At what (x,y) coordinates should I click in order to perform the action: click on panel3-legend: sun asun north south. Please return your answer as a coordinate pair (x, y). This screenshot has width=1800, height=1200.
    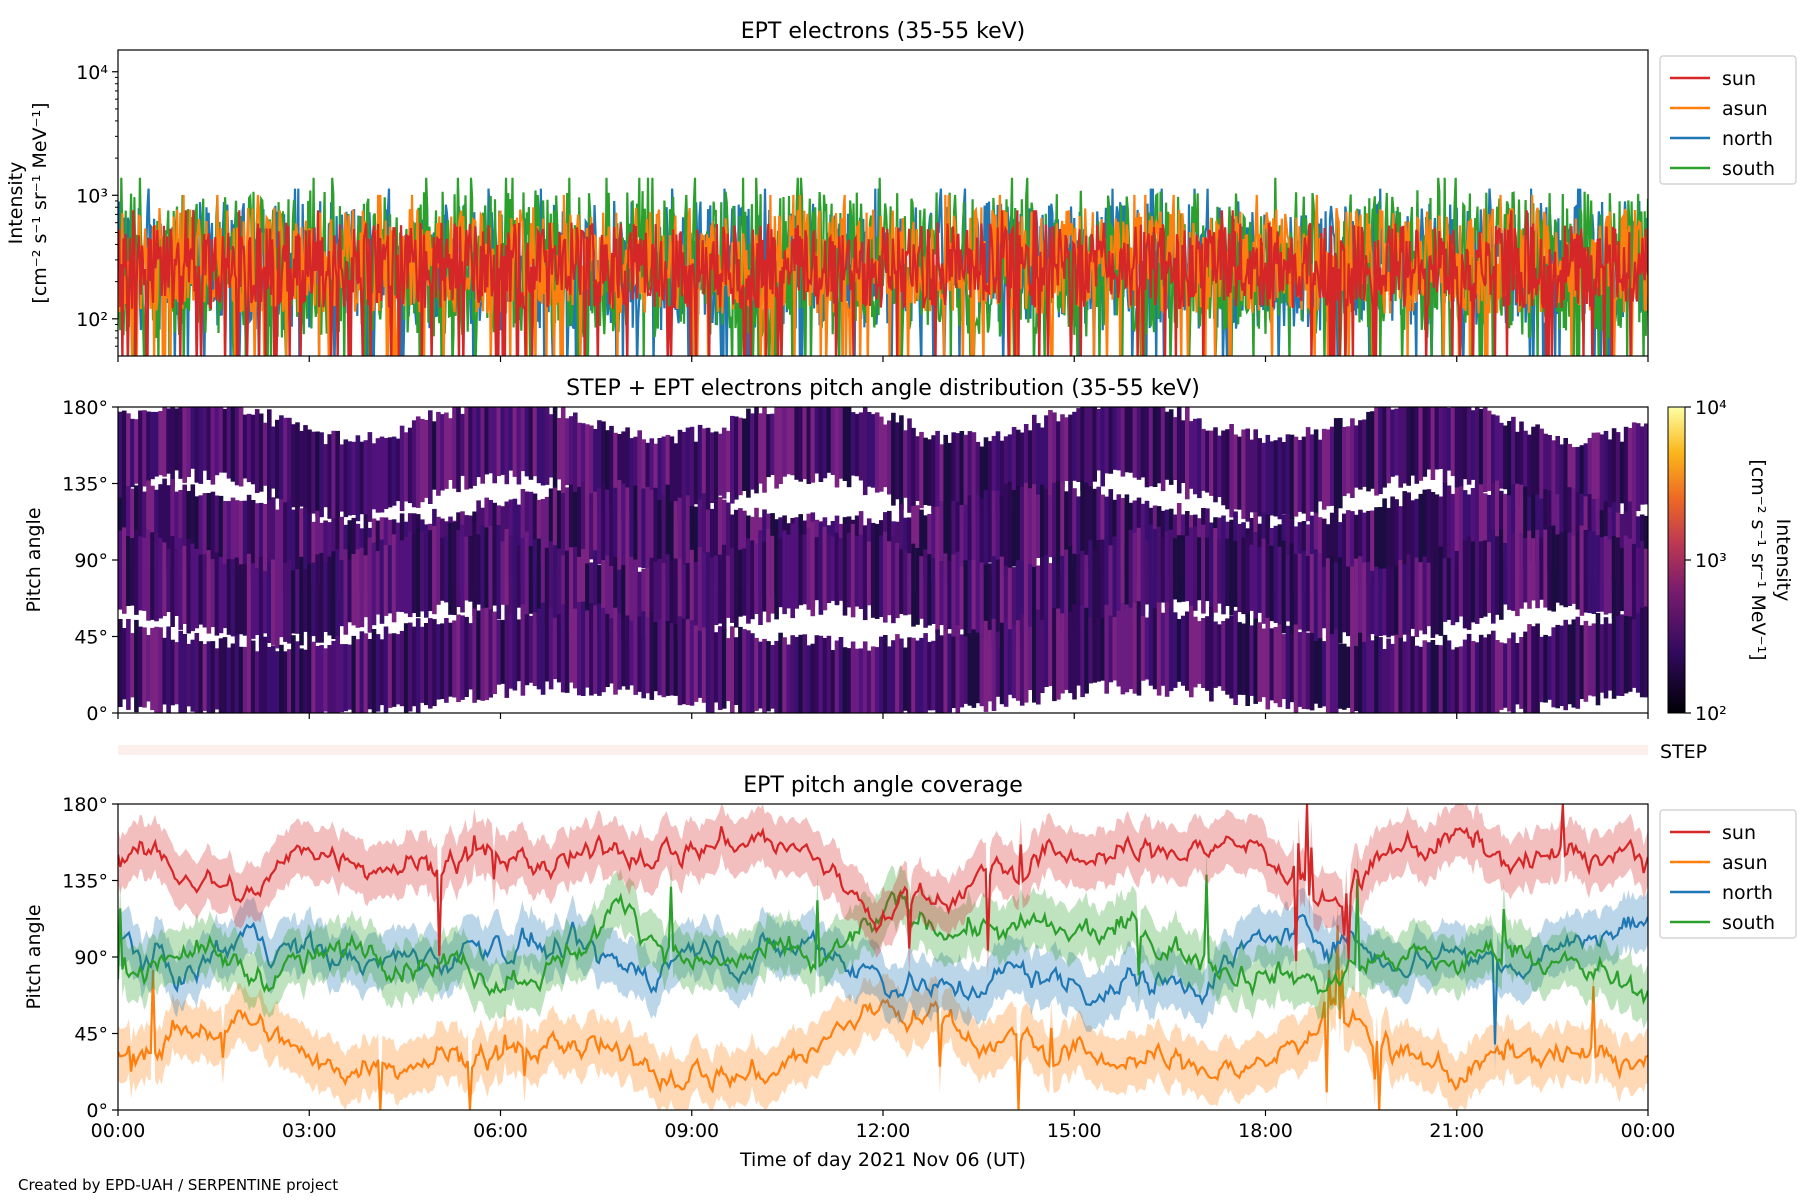
    Looking at the image, I should click on (1728, 874).